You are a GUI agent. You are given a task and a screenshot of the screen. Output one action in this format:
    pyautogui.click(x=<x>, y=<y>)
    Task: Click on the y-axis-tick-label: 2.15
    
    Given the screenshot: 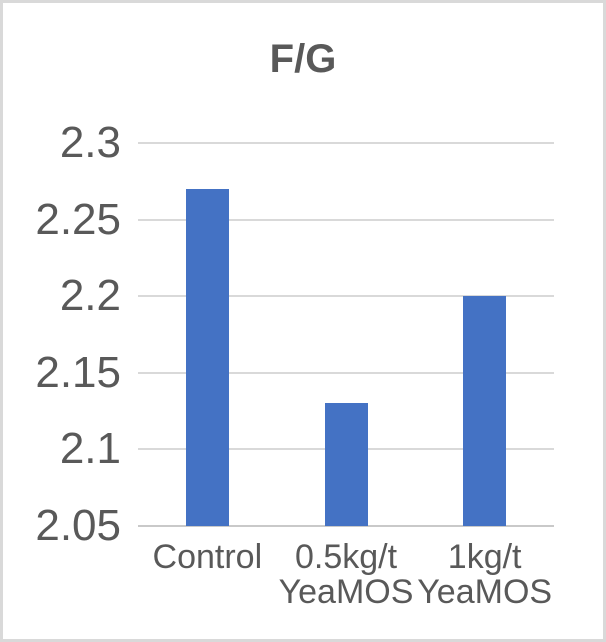 What is the action you would take?
    pyautogui.click(x=78, y=372)
    